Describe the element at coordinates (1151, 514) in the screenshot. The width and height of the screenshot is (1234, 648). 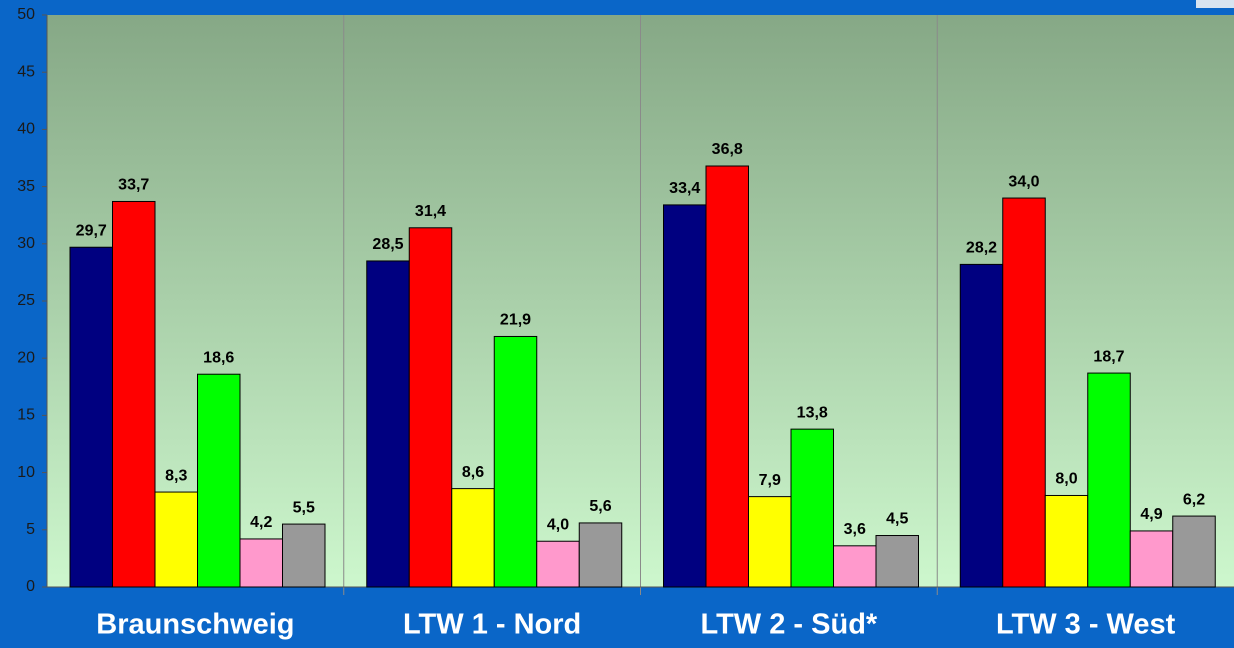
I see `value-label: 4,9` at that location.